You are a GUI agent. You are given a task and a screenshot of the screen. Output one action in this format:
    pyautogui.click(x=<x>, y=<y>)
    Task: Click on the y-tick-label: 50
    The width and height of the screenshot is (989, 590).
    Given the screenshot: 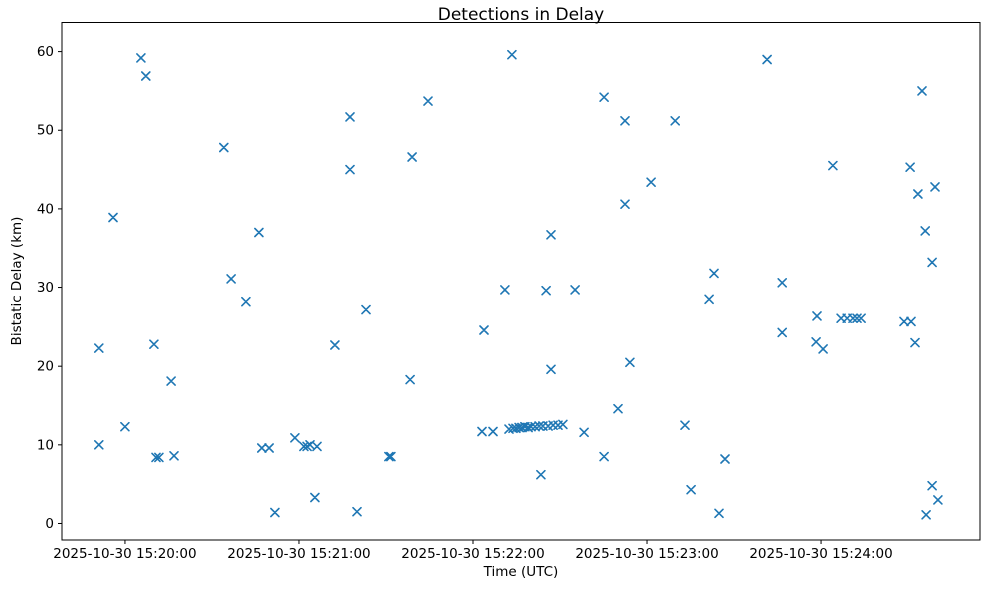 What is the action you would take?
    pyautogui.click(x=45, y=131)
    